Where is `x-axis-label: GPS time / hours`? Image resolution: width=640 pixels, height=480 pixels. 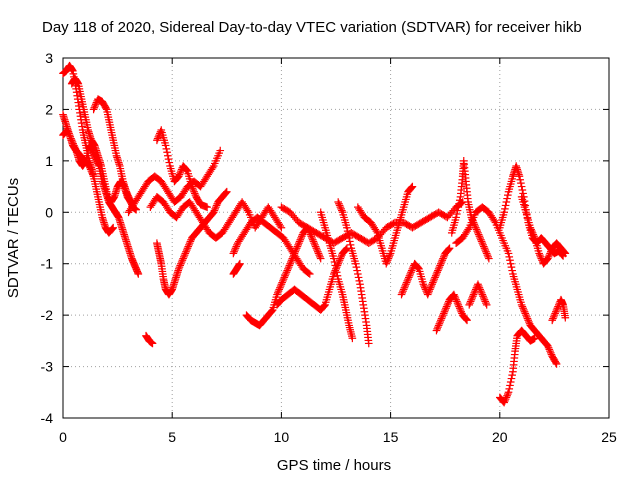
x-axis-label: GPS time / hours is located at coordinates (334, 465).